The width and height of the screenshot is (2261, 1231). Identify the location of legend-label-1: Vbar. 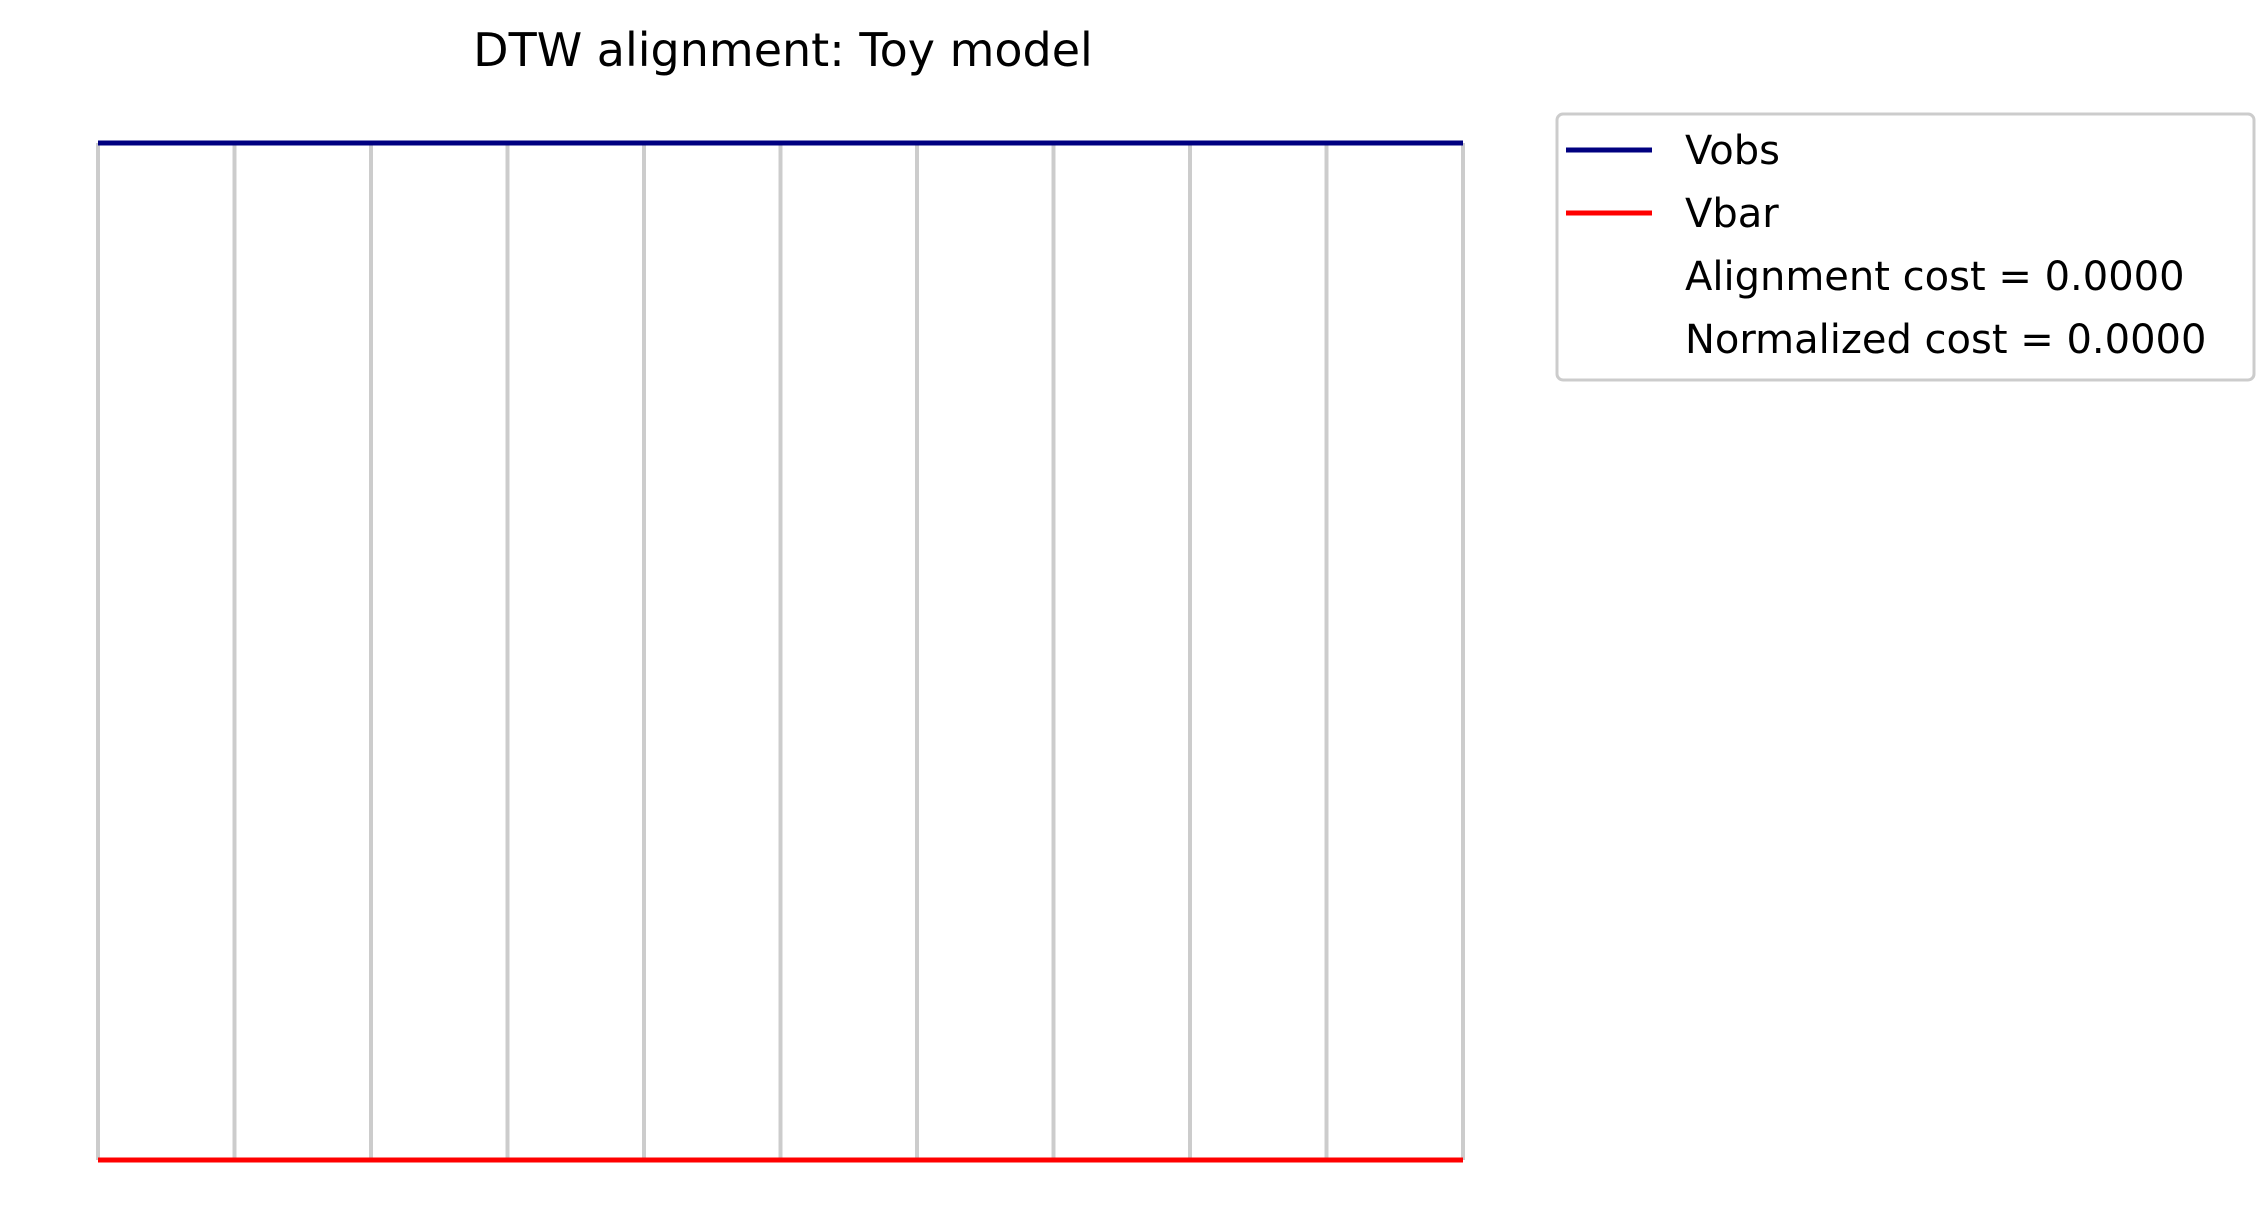
(1732, 214).